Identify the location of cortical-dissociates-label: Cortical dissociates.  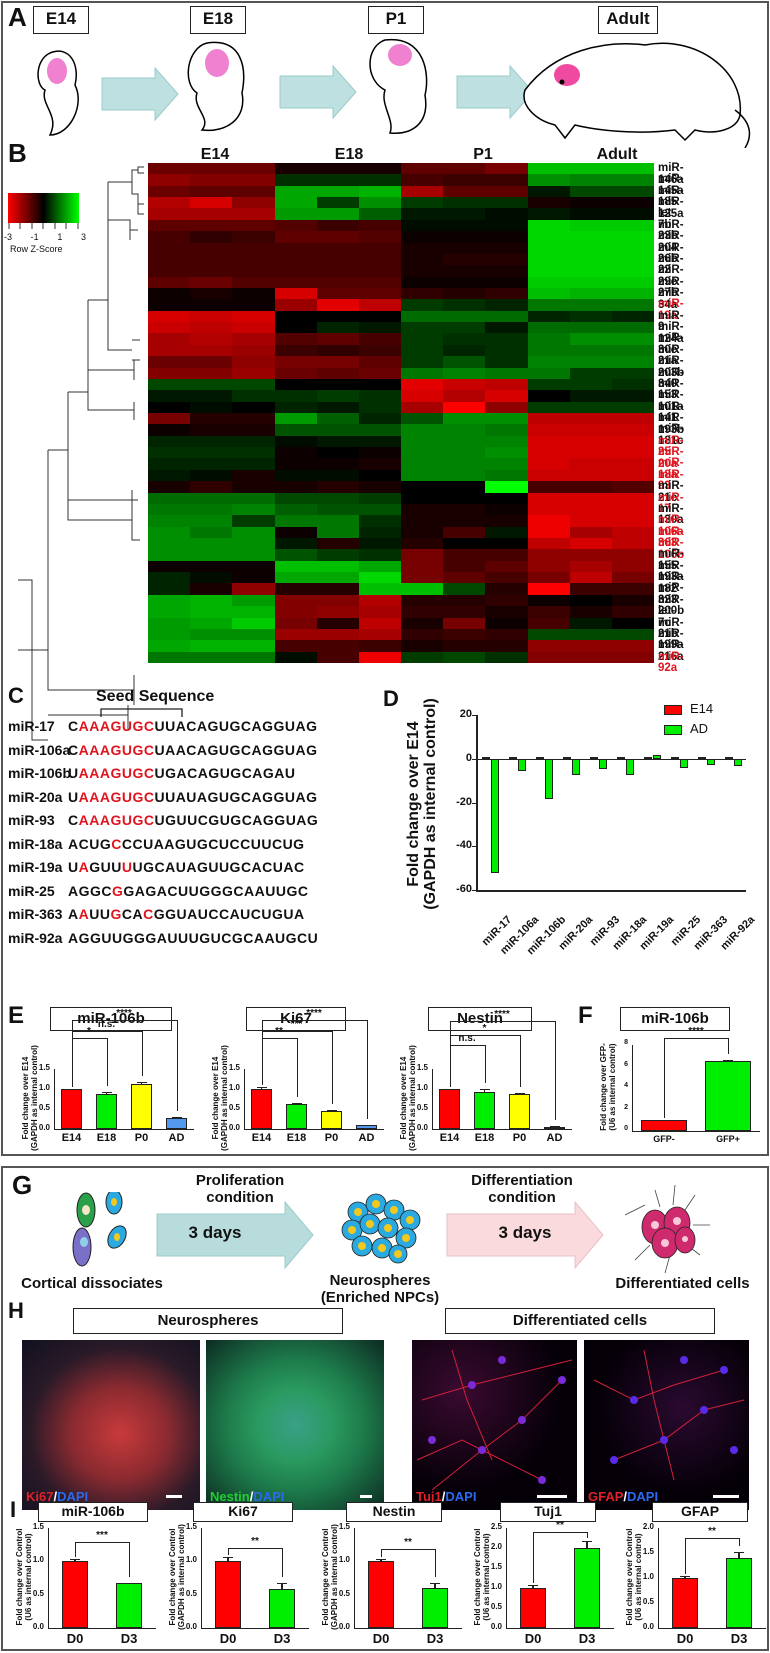
(92, 1283).